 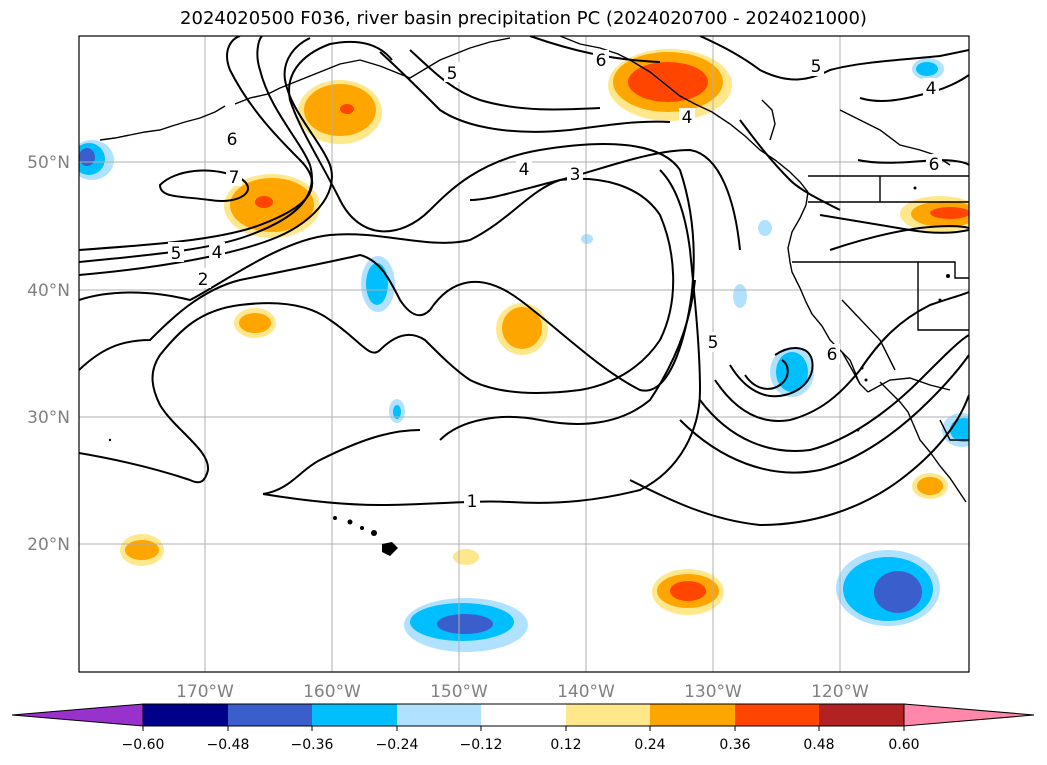 I want to click on colorbar-outline, so click(x=523, y=715).